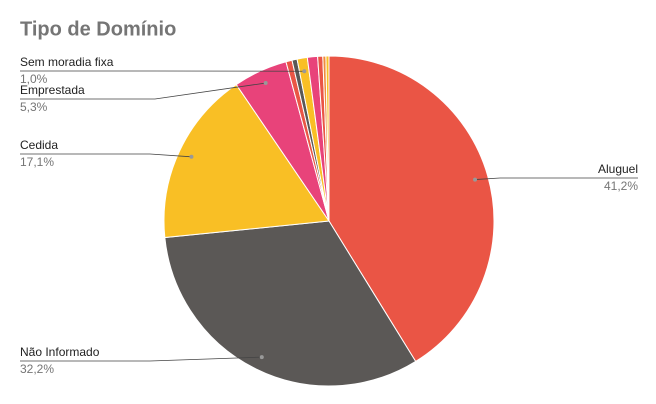 The image size is (656, 404). What do you see at coordinates (37, 369) in the screenshot?
I see `slice-percent: 32,2%` at bounding box center [37, 369].